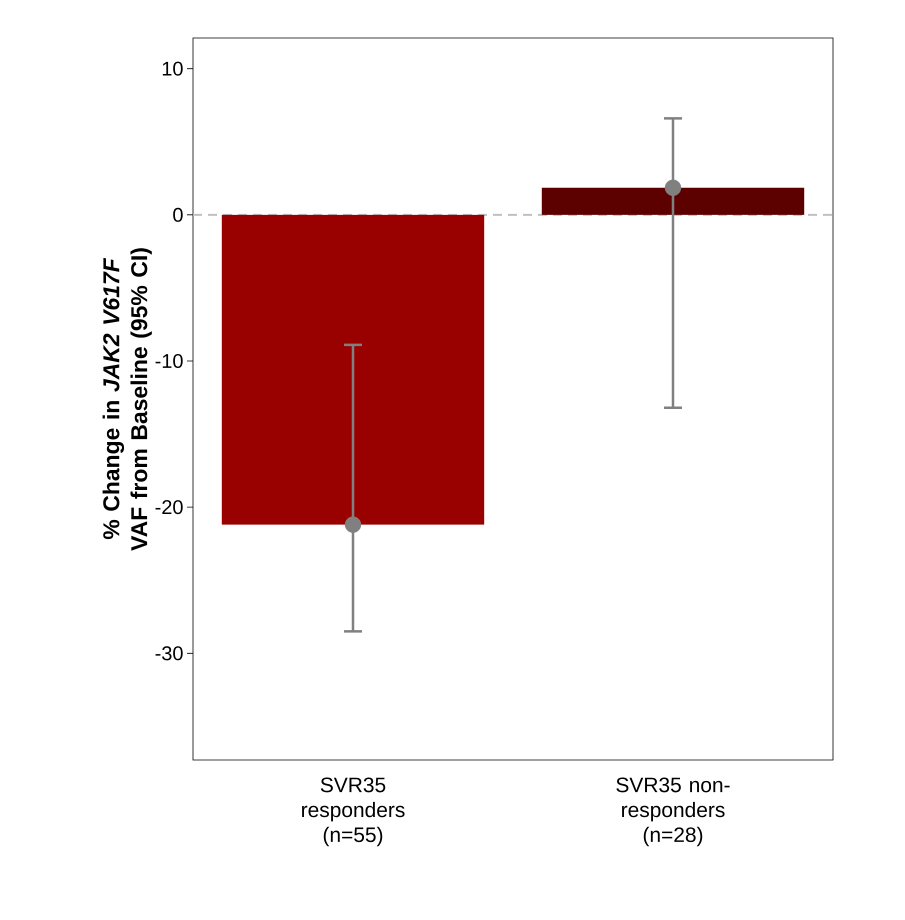  I want to click on x-tick-label: SVR35 responders (n=55), so click(353, 812).